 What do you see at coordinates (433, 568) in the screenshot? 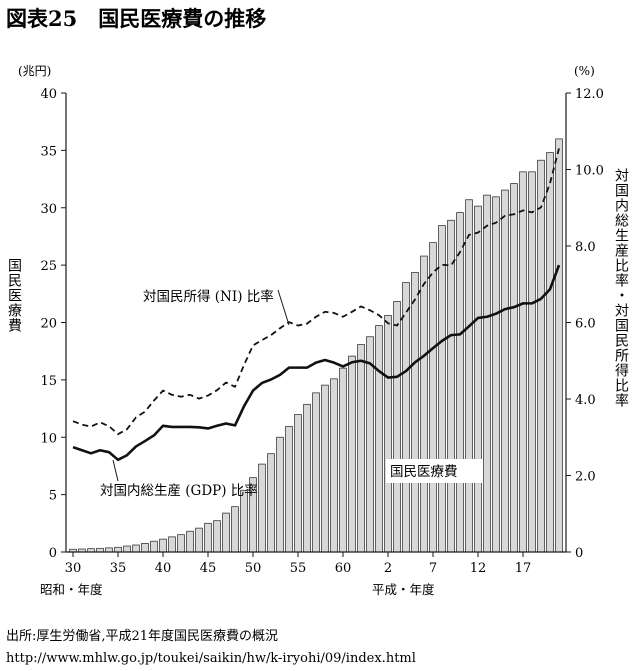
I see `x-tick-label: 7` at bounding box center [433, 568].